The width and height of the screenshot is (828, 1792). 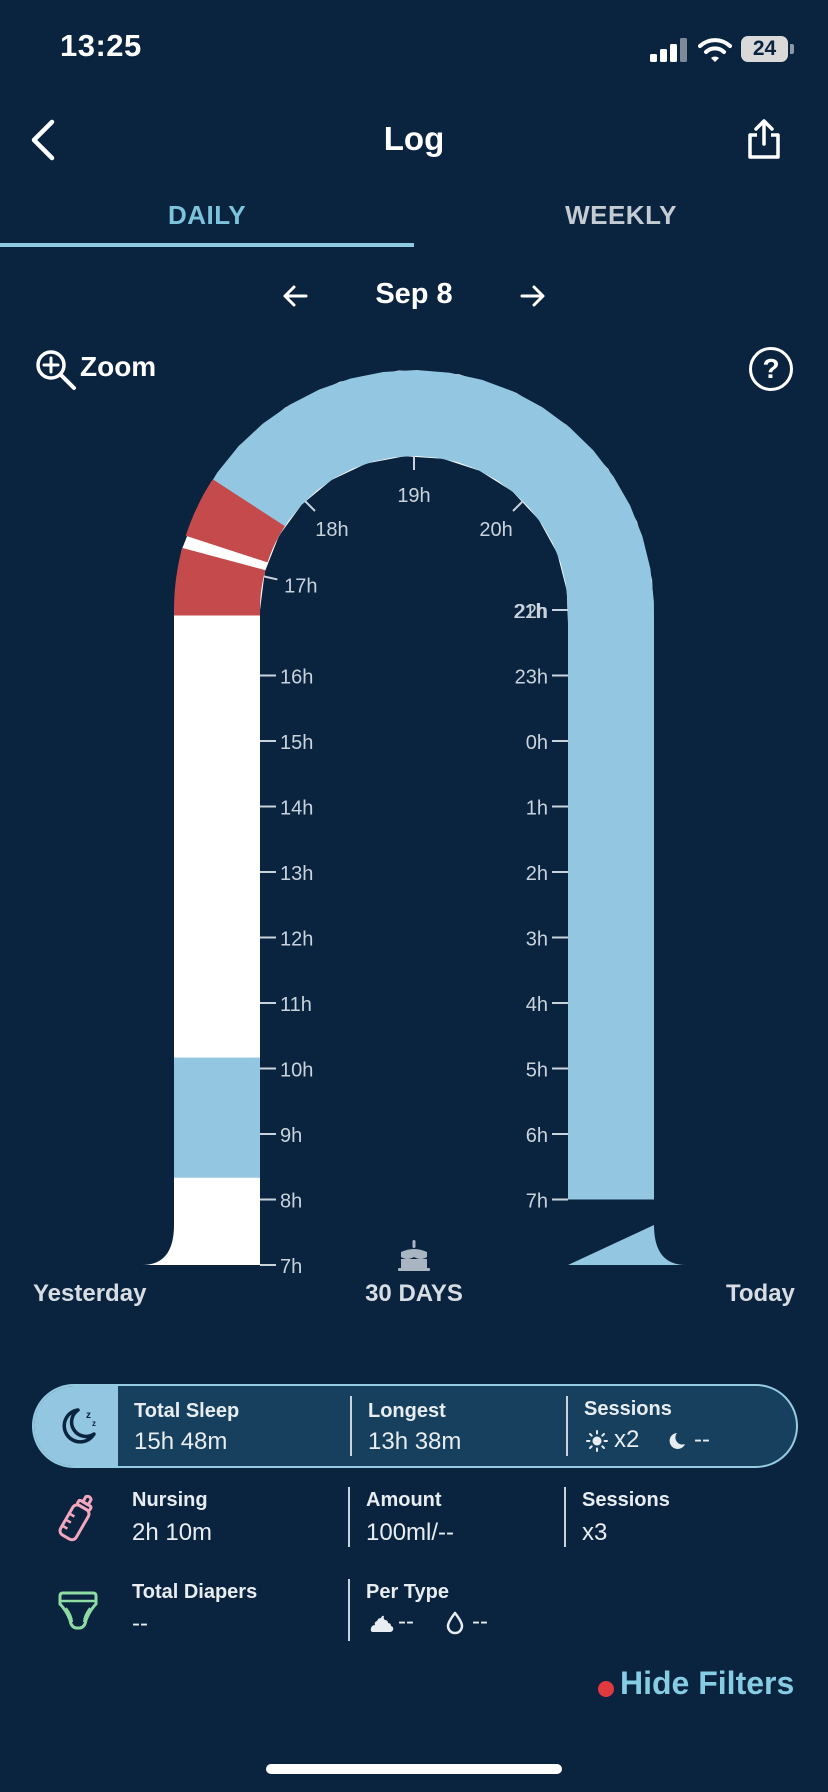 What do you see at coordinates (181, 1441) in the screenshot?
I see `total-sleep-value: 15h 48m` at bounding box center [181, 1441].